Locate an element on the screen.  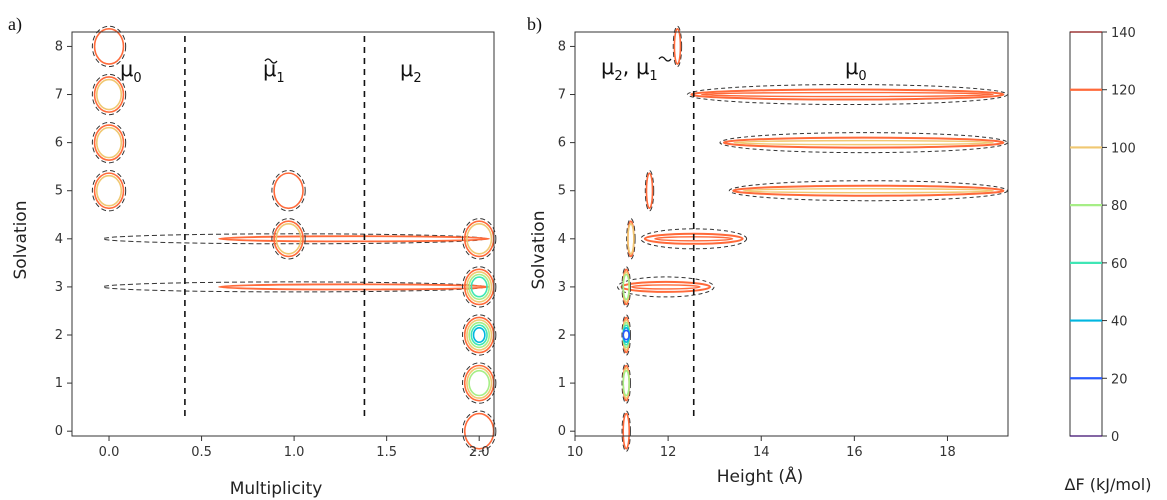
colorbar-tick-label: 120 is located at coordinates (1123, 91).